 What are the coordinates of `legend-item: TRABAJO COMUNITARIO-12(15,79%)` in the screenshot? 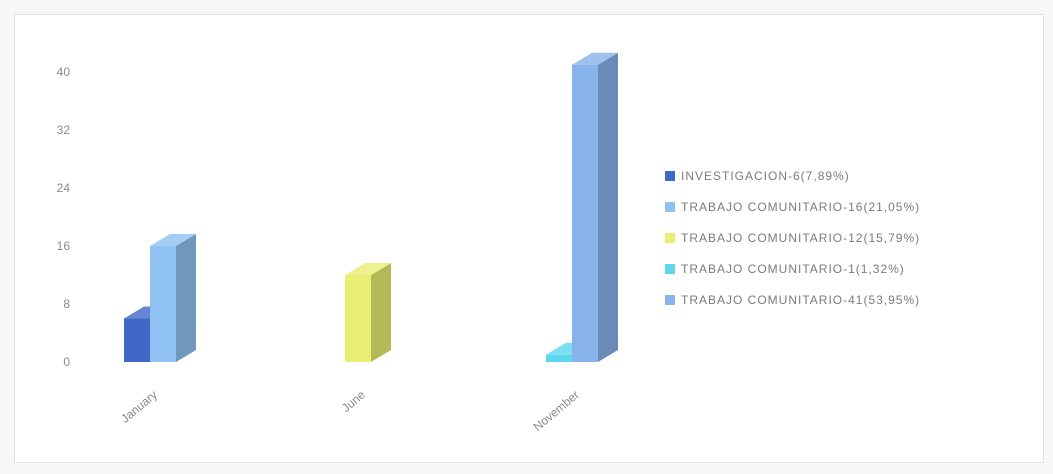 It's located at (792, 238).